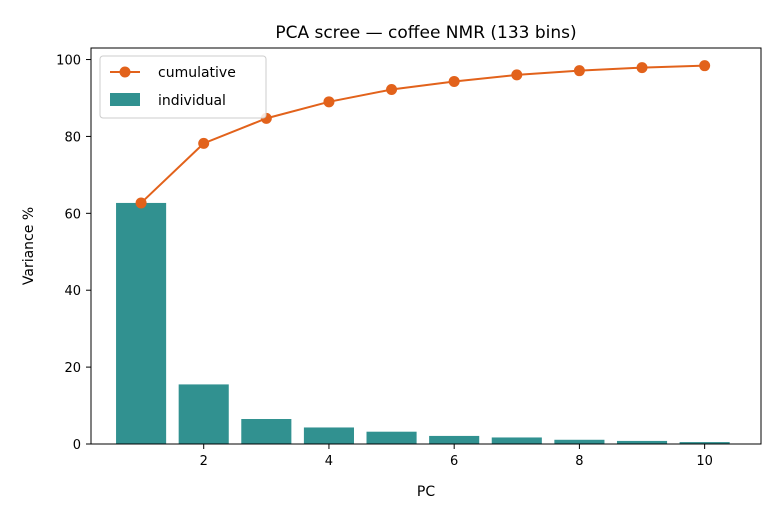 This screenshot has width=780, height=520. I want to click on legend: cumulative individual, so click(183, 87).